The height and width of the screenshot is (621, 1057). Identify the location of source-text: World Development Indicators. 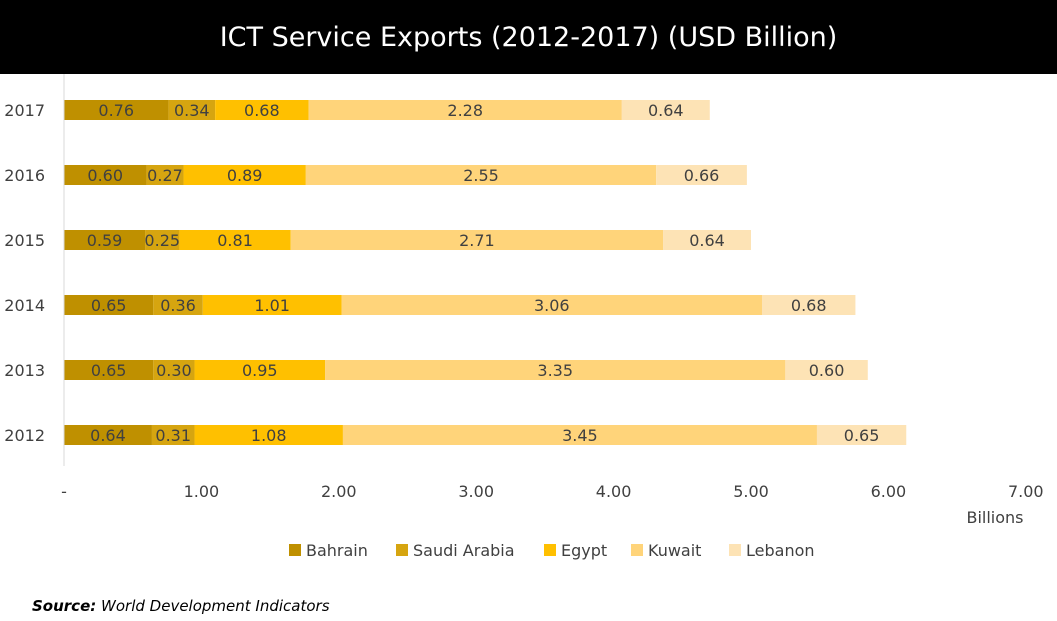
(215, 606).